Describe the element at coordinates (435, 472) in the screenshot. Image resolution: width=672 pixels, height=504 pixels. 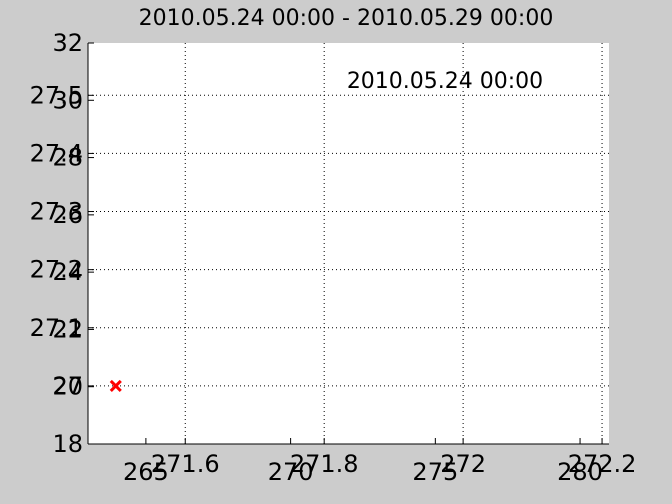
I see `x-tick-label: 275` at that location.